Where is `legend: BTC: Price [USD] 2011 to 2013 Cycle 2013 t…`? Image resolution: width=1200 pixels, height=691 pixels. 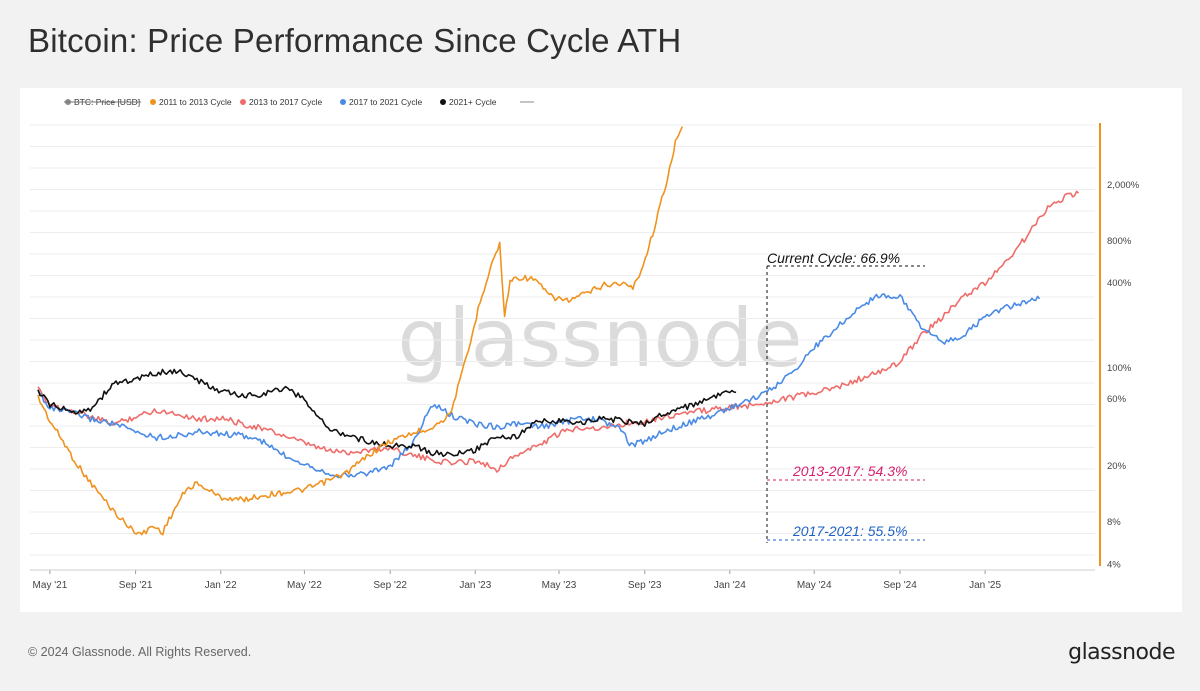 legend: BTC: Price [USD] 2011 to 2013 Cycle 2013 t… is located at coordinates (299, 102).